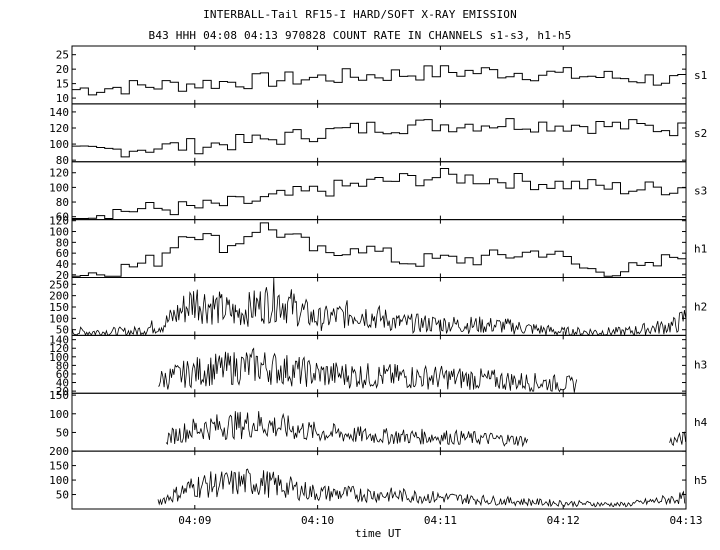 The width and height of the screenshot is (720, 550). What do you see at coordinates (62, 98) in the screenshot?
I see `y-tick-label-s1: 10` at bounding box center [62, 98].